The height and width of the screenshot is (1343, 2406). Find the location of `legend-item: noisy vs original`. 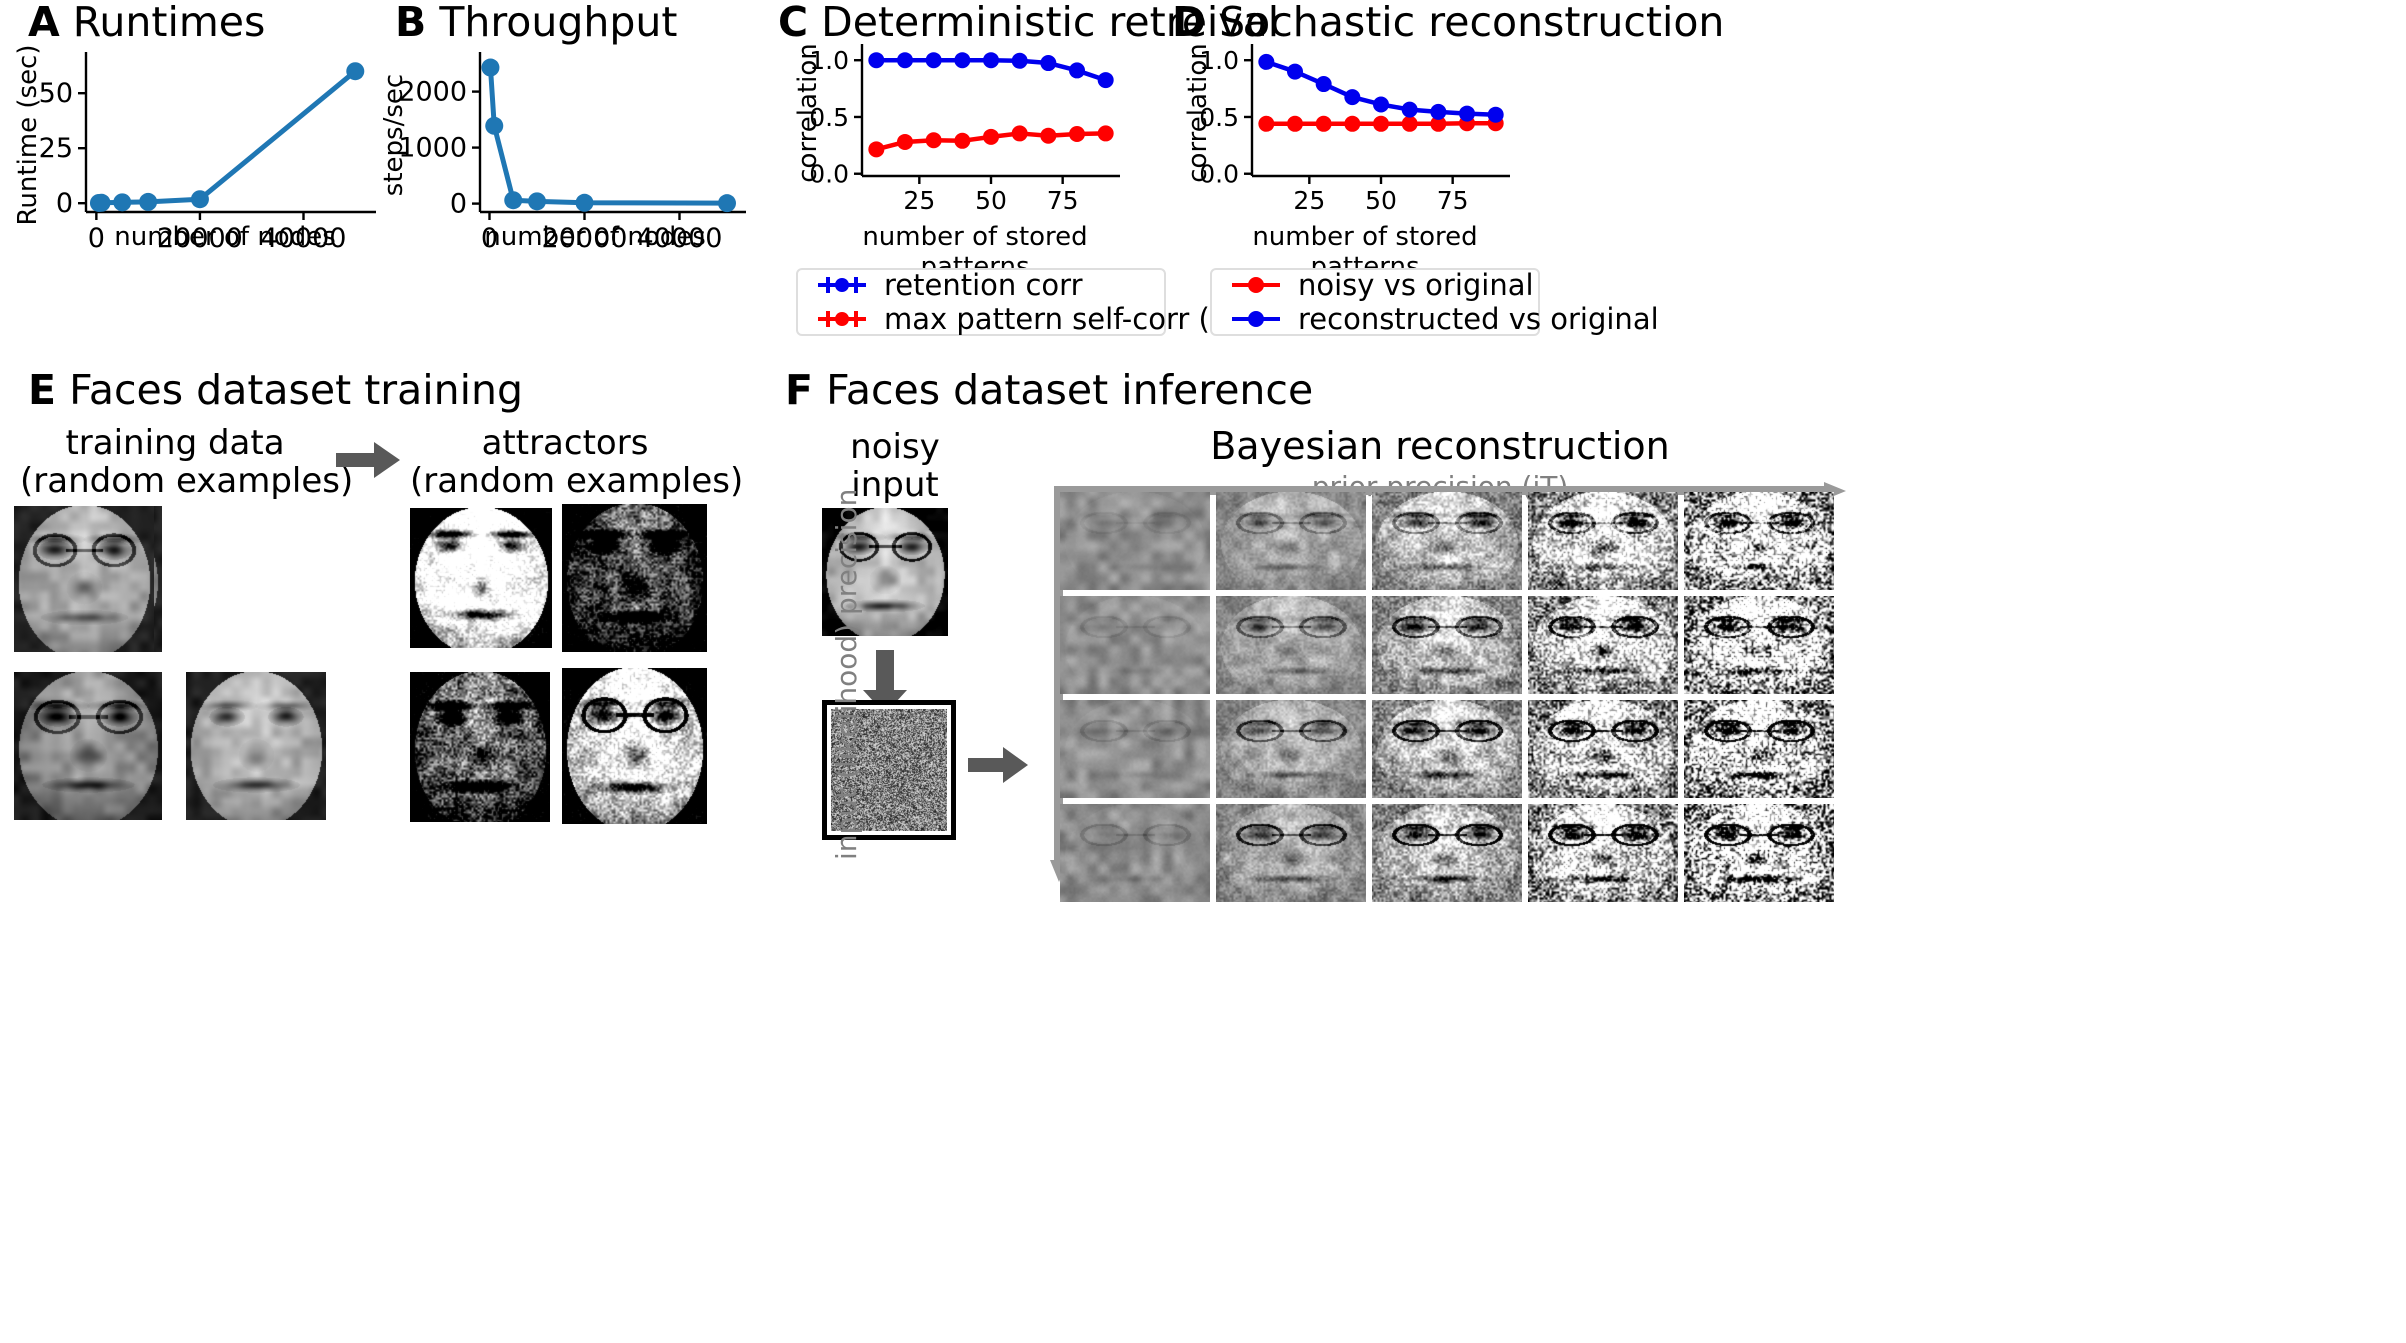

legend-item: noisy vs original is located at coordinates (1382, 285).